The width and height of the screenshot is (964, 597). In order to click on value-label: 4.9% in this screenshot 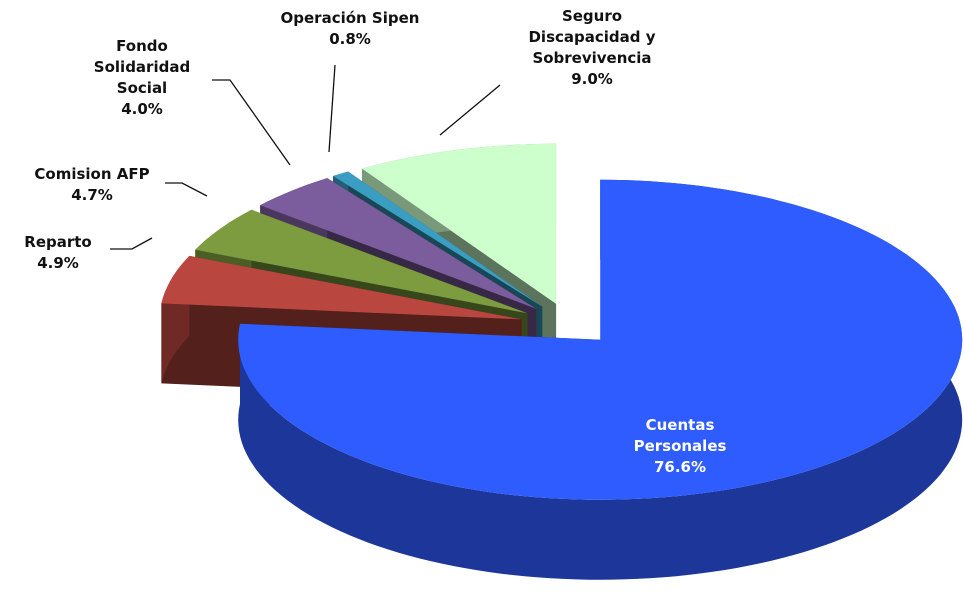, I will do `click(58, 263)`.